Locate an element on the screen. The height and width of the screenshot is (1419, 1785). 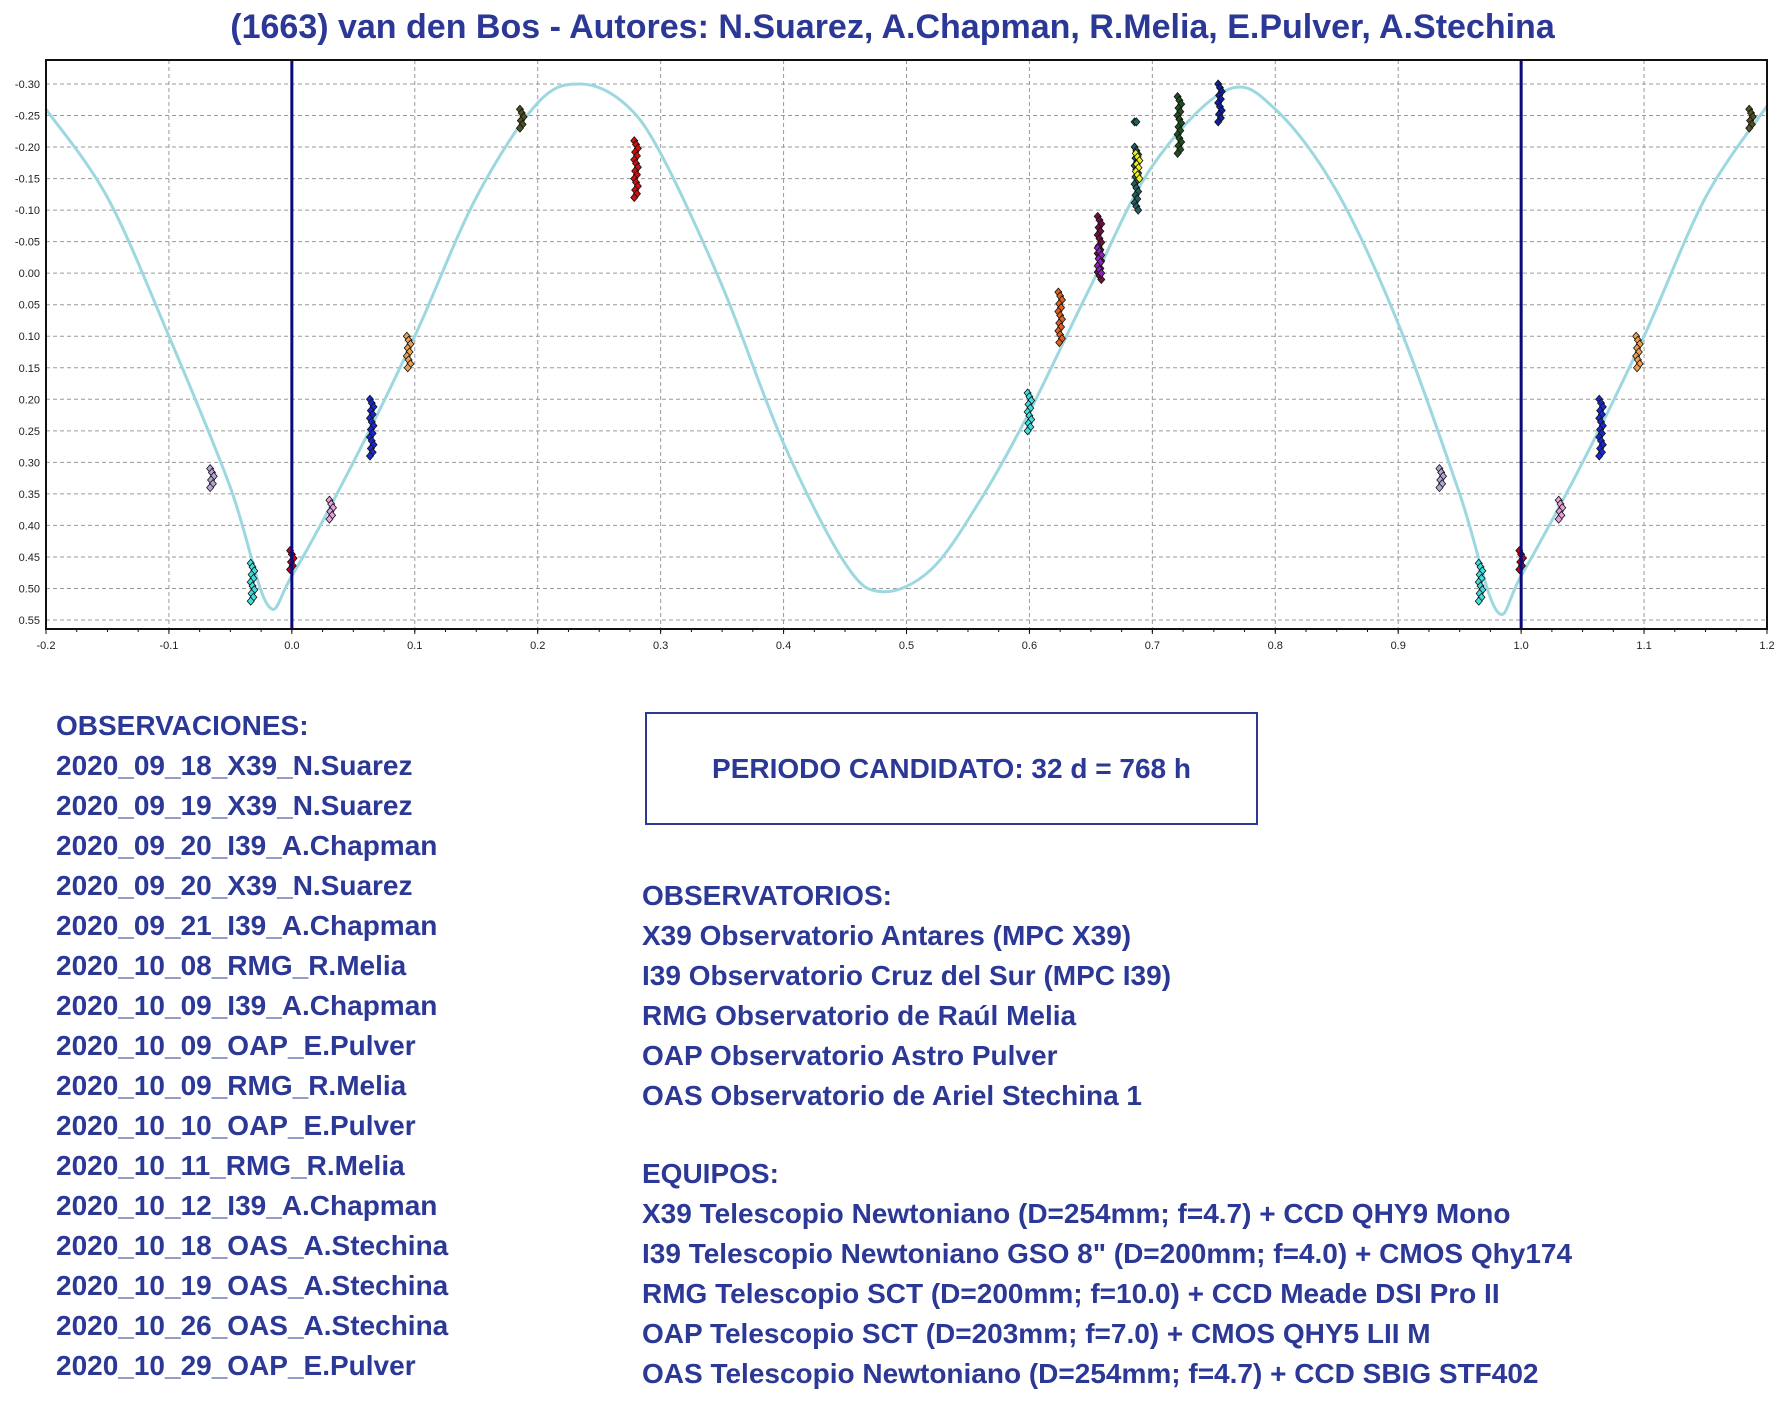
observacion-item: 2020_09_20_X39_N.Suarez is located at coordinates (234, 885).